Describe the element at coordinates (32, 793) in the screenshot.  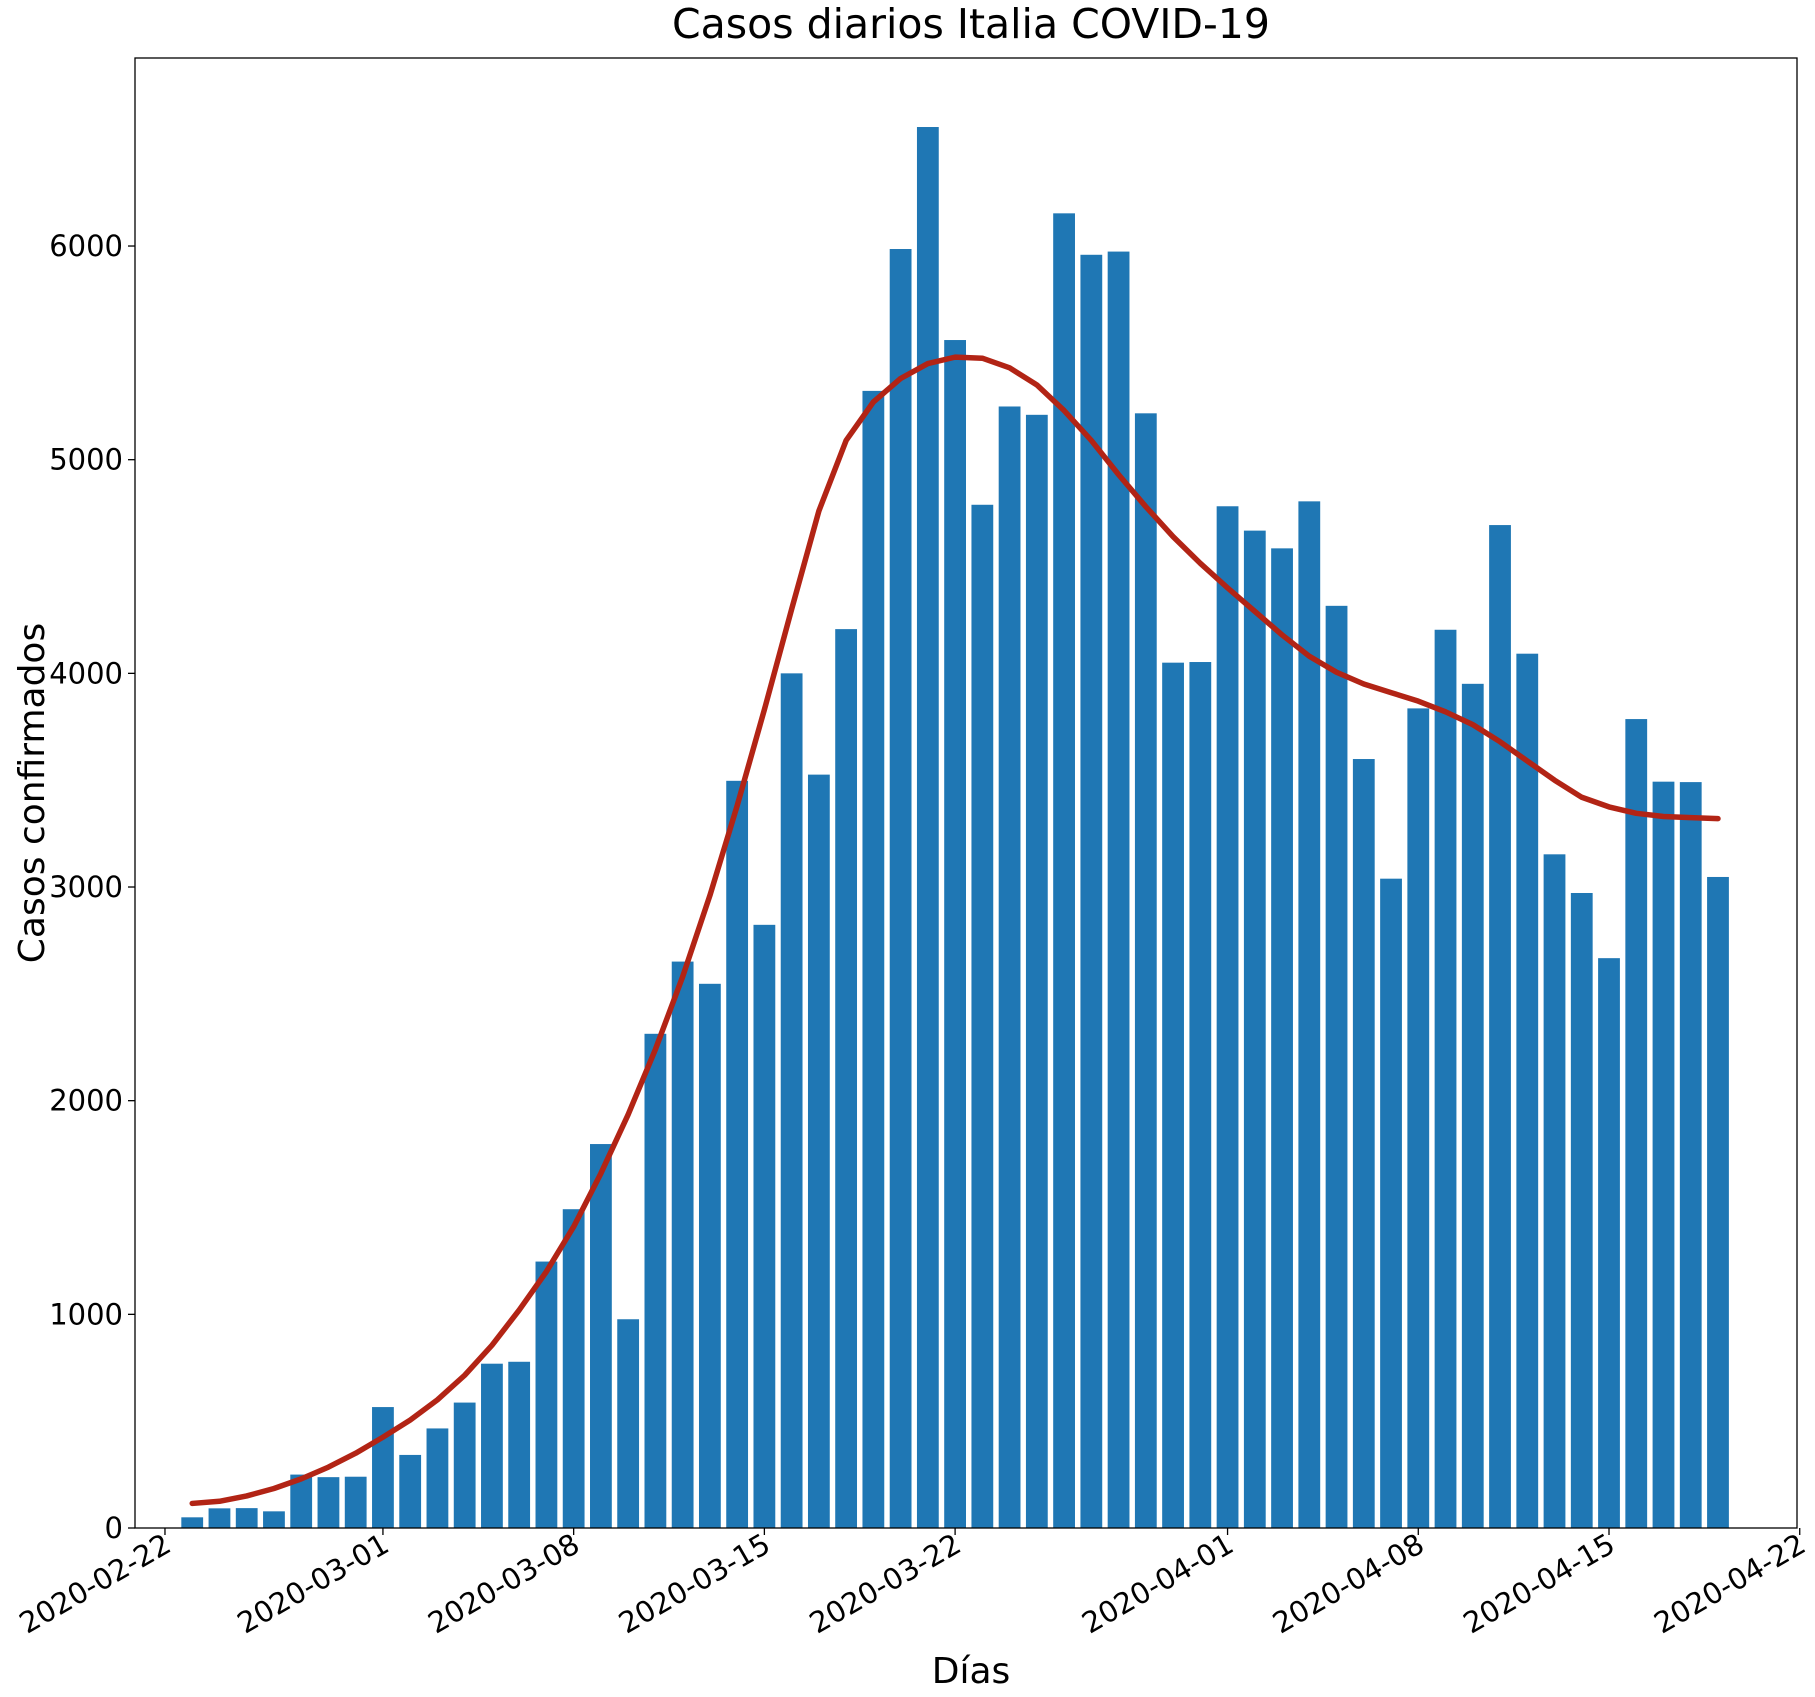
I see `y-axis-label: Casos confirmados` at that location.